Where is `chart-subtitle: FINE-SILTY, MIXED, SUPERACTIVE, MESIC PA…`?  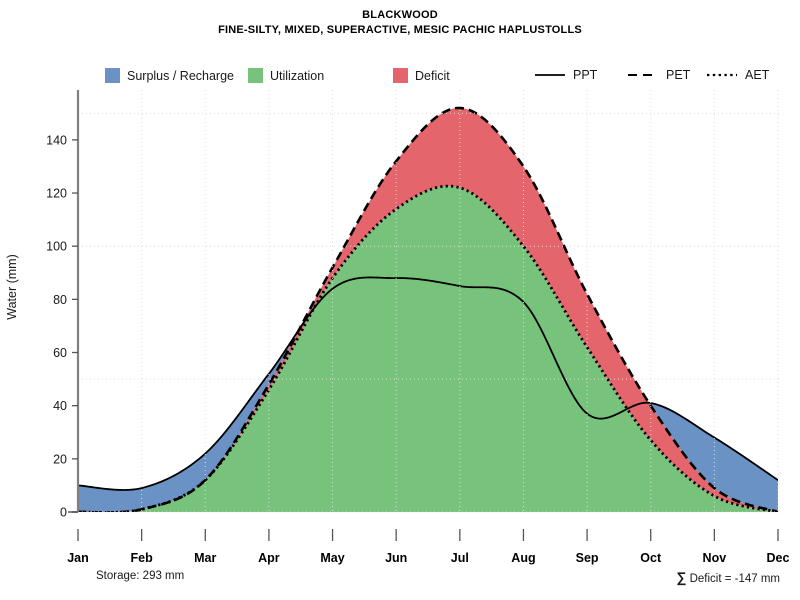 chart-subtitle: FINE-SILTY, MIXED, SUPERACTIVE, MESIC PA… is located at coordinates (400, 30).